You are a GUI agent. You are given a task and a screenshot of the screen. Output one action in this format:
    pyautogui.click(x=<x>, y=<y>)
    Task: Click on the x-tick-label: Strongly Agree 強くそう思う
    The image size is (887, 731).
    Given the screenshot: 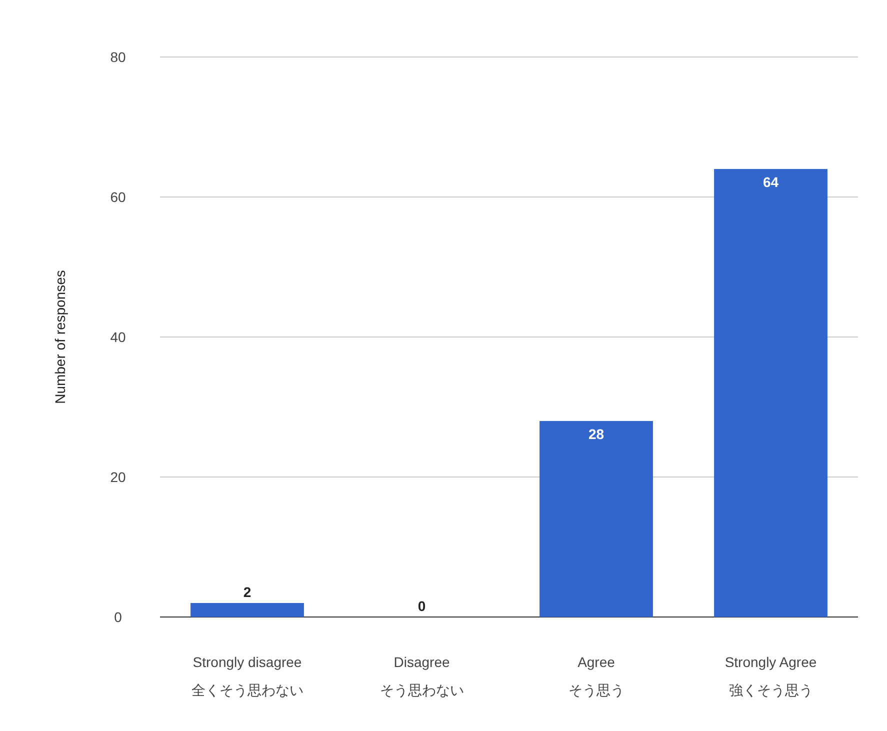 What is the action you would take?
    pyautogui.click(x=770, y=676)
    